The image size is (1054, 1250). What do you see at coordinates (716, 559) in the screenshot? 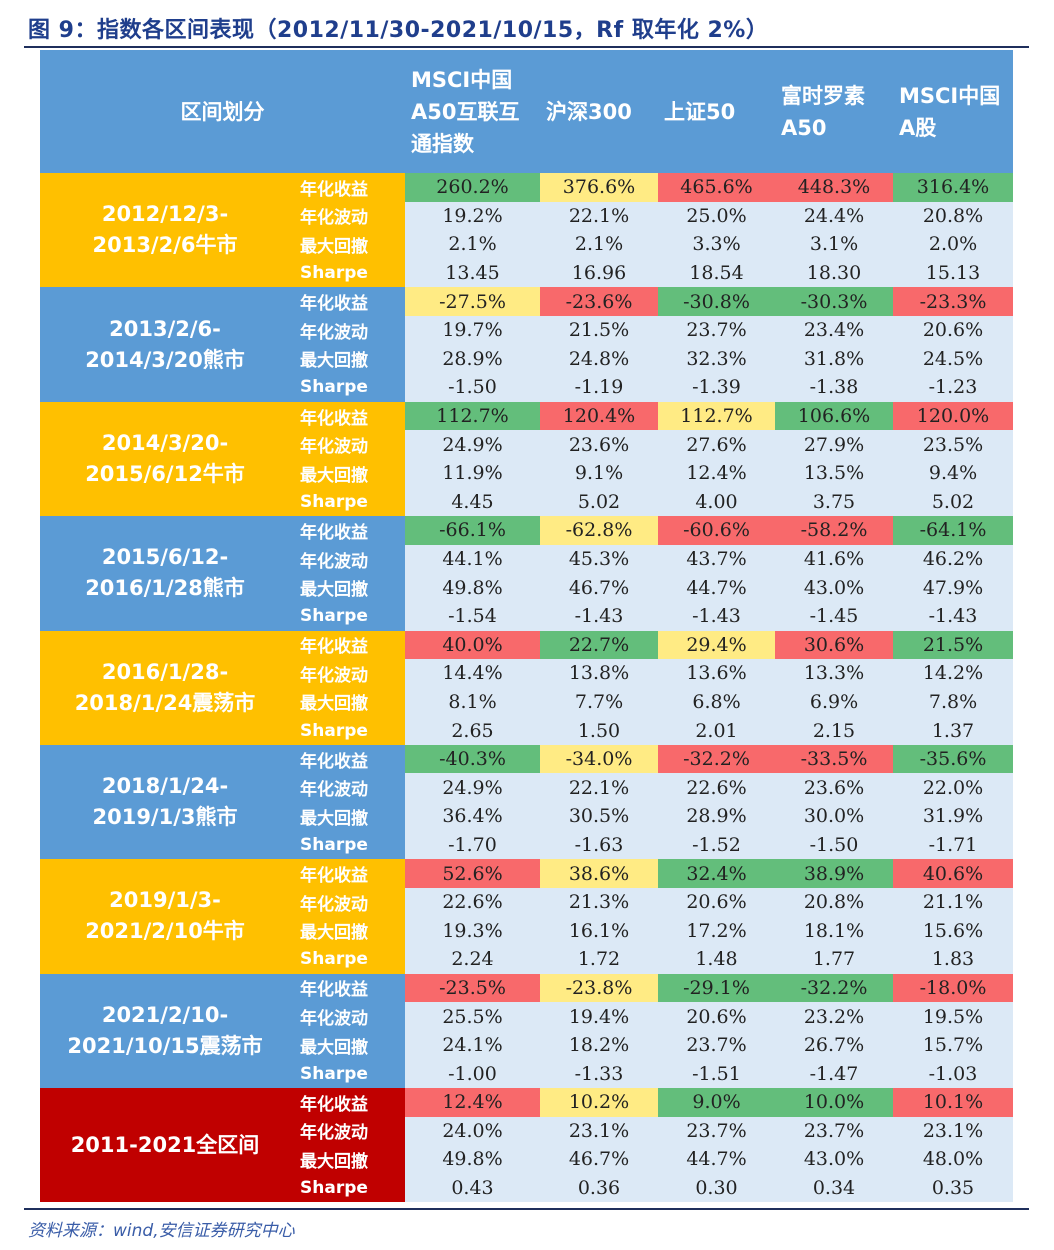
I see `value-cell: 43.7%` at bounding box center [716, 559].